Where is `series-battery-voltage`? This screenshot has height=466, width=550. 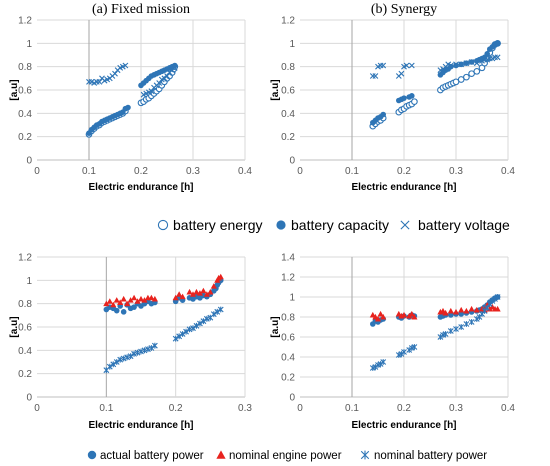 series-battery-voltage is located at coordinates (132, 80).